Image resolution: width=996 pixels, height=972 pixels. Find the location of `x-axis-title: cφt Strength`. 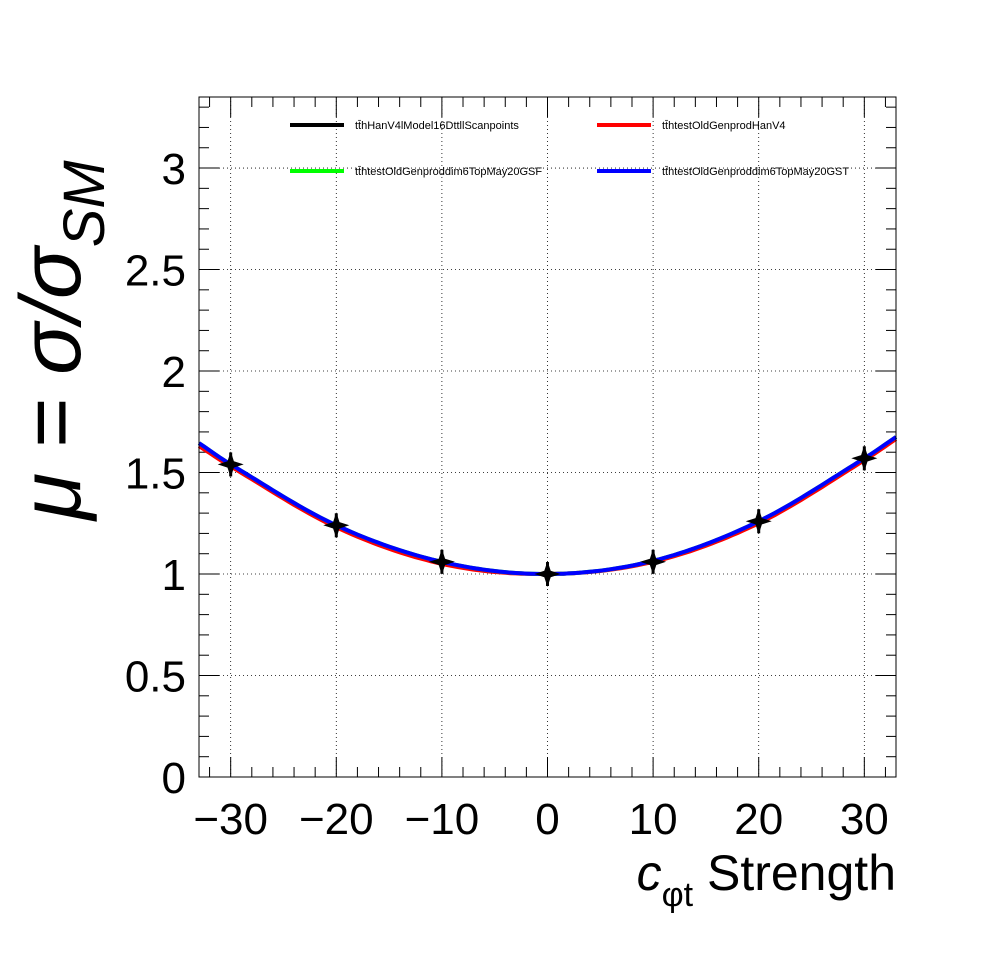

x-axis-title: cφt Strength is located at coordinates (766, 879).